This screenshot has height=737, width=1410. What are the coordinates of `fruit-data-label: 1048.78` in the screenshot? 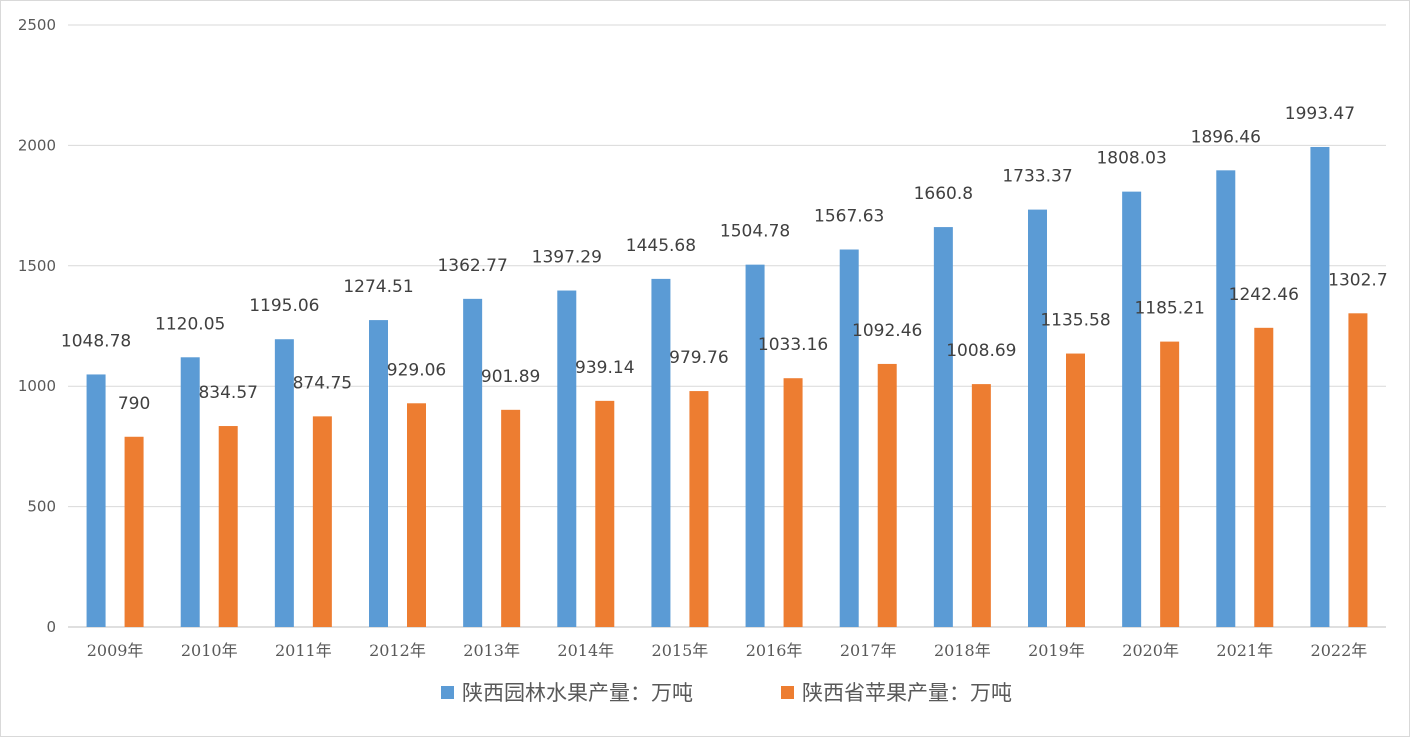 It's located at (96, 341).